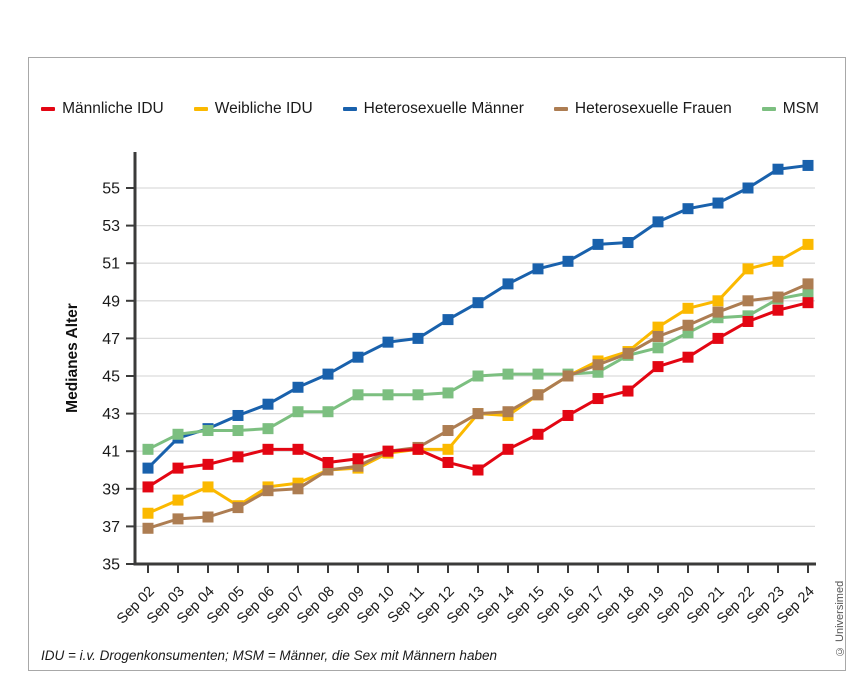  What do you see at coordinates (840, 618) in the screenshot?
I see `copyright-credit: © Universimed` at bounding box center [840, 618].